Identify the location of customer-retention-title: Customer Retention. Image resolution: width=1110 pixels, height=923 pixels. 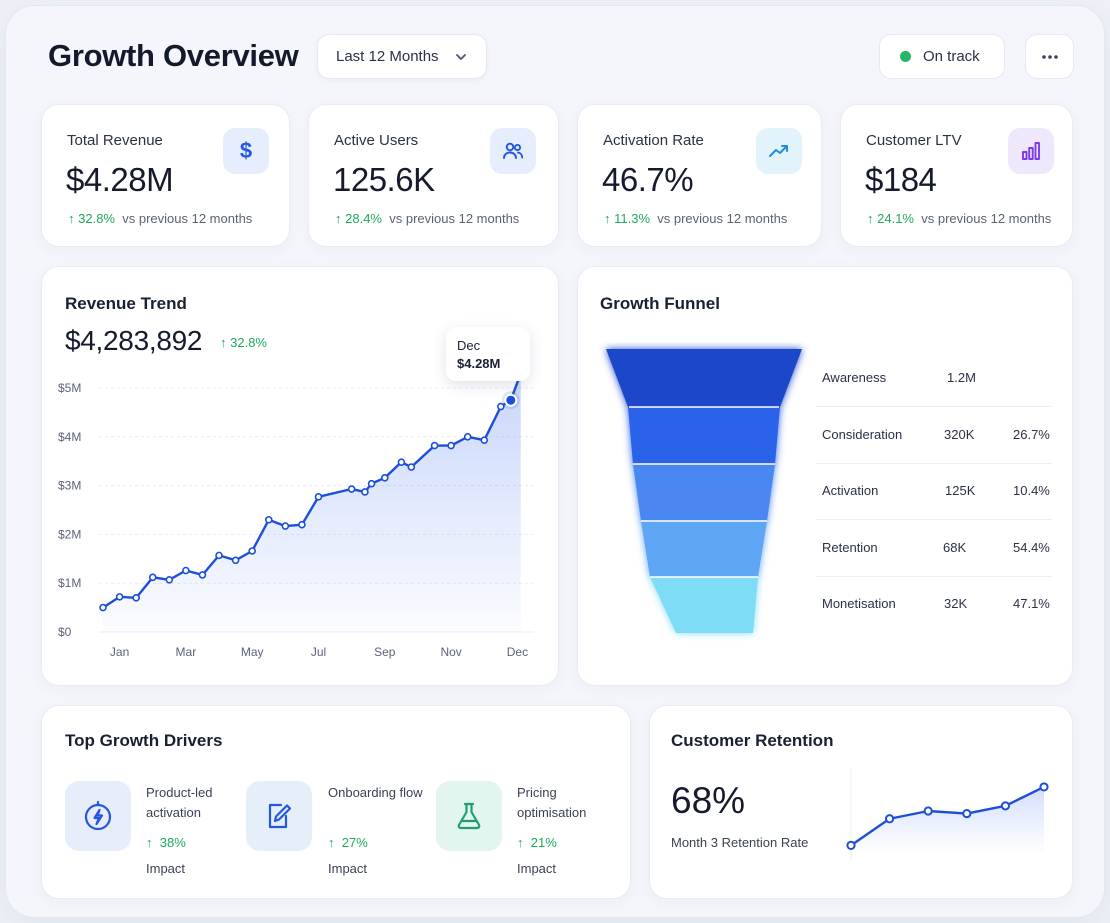
(752, 740).